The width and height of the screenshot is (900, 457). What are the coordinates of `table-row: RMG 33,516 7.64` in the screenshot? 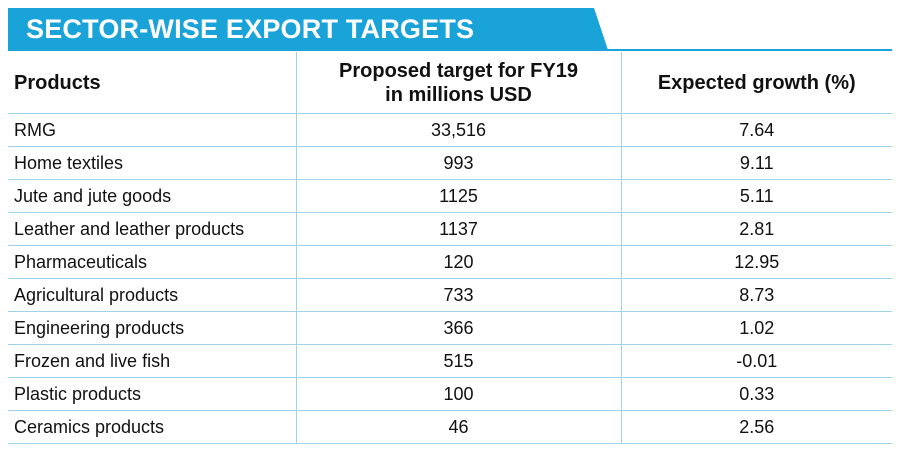 It's located at (450, 130).